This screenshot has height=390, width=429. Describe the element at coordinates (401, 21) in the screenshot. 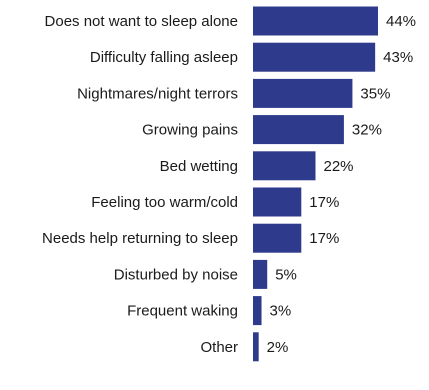

I see `value-label: 44%` at that location.